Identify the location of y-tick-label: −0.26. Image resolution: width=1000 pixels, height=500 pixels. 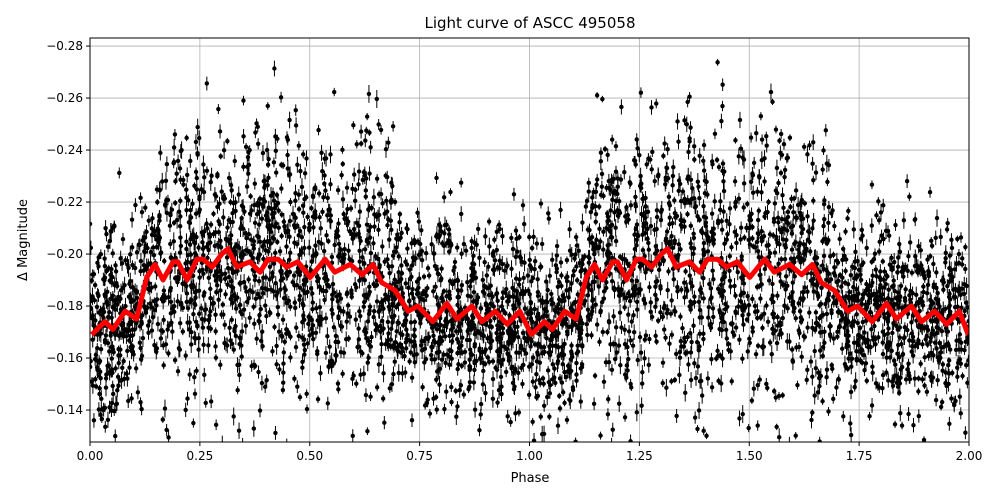
(64, 98).